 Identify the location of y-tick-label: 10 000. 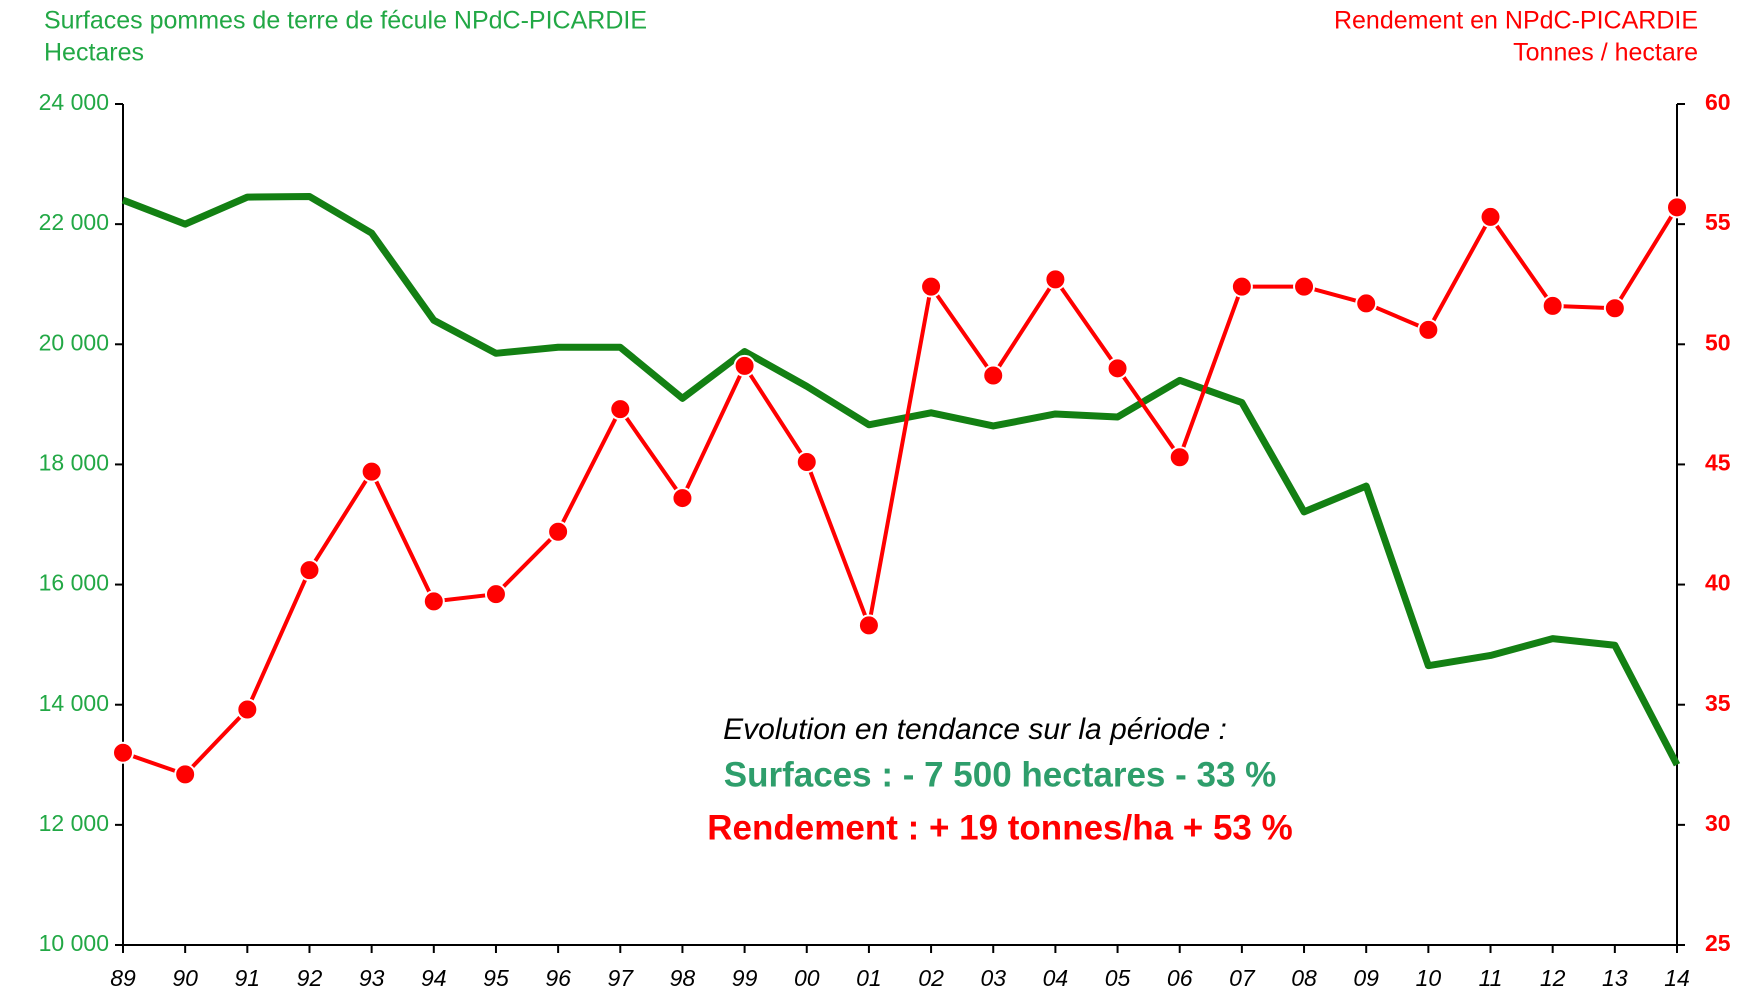
(74, 943).